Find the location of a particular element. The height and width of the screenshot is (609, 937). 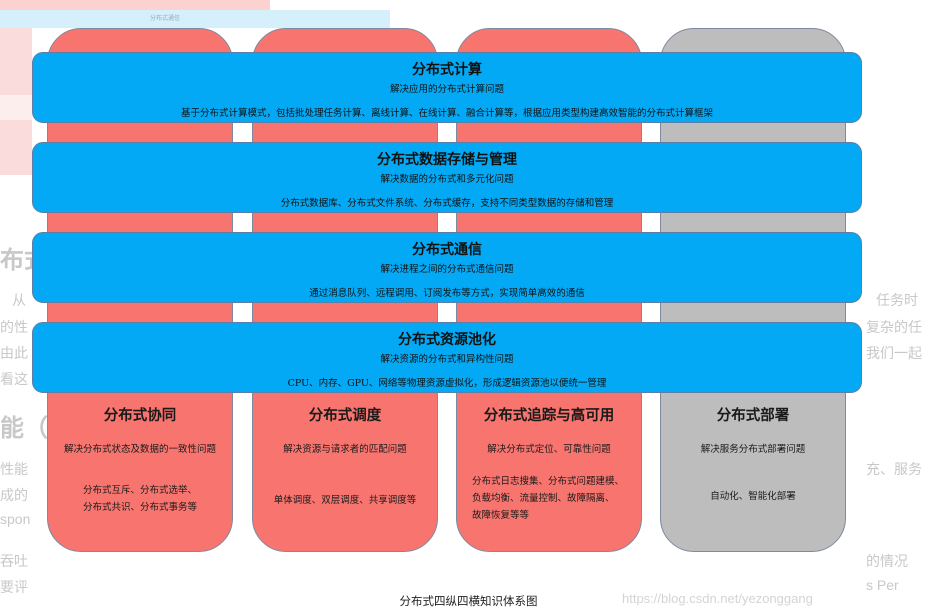

column-coordination-detail-line: 分布式共识、分布式事务等 is located at coordinates (139, 507).